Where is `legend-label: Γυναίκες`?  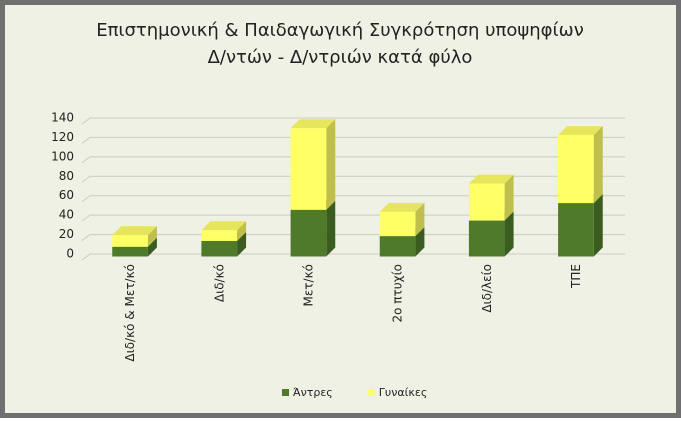
legend-label: Γυναίκες is located at coordinates (403, 392).